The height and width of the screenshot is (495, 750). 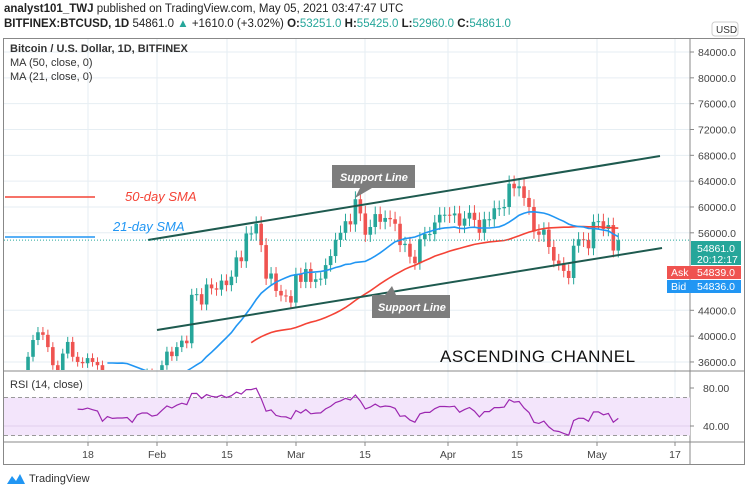 I want to click on support-callout-top, so click(x=373, y=181).